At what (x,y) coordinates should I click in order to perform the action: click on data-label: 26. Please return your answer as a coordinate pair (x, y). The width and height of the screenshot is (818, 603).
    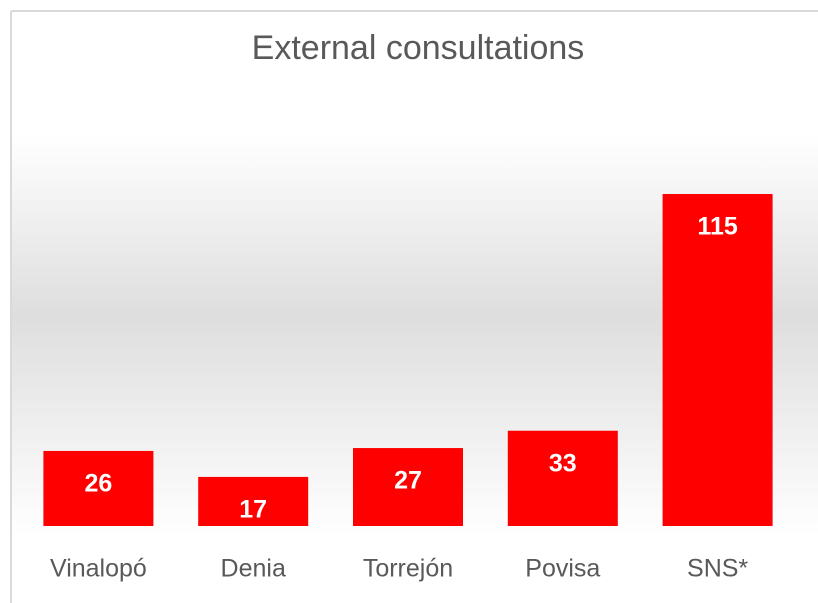
    Looking at the image, I should click on (98, 484).